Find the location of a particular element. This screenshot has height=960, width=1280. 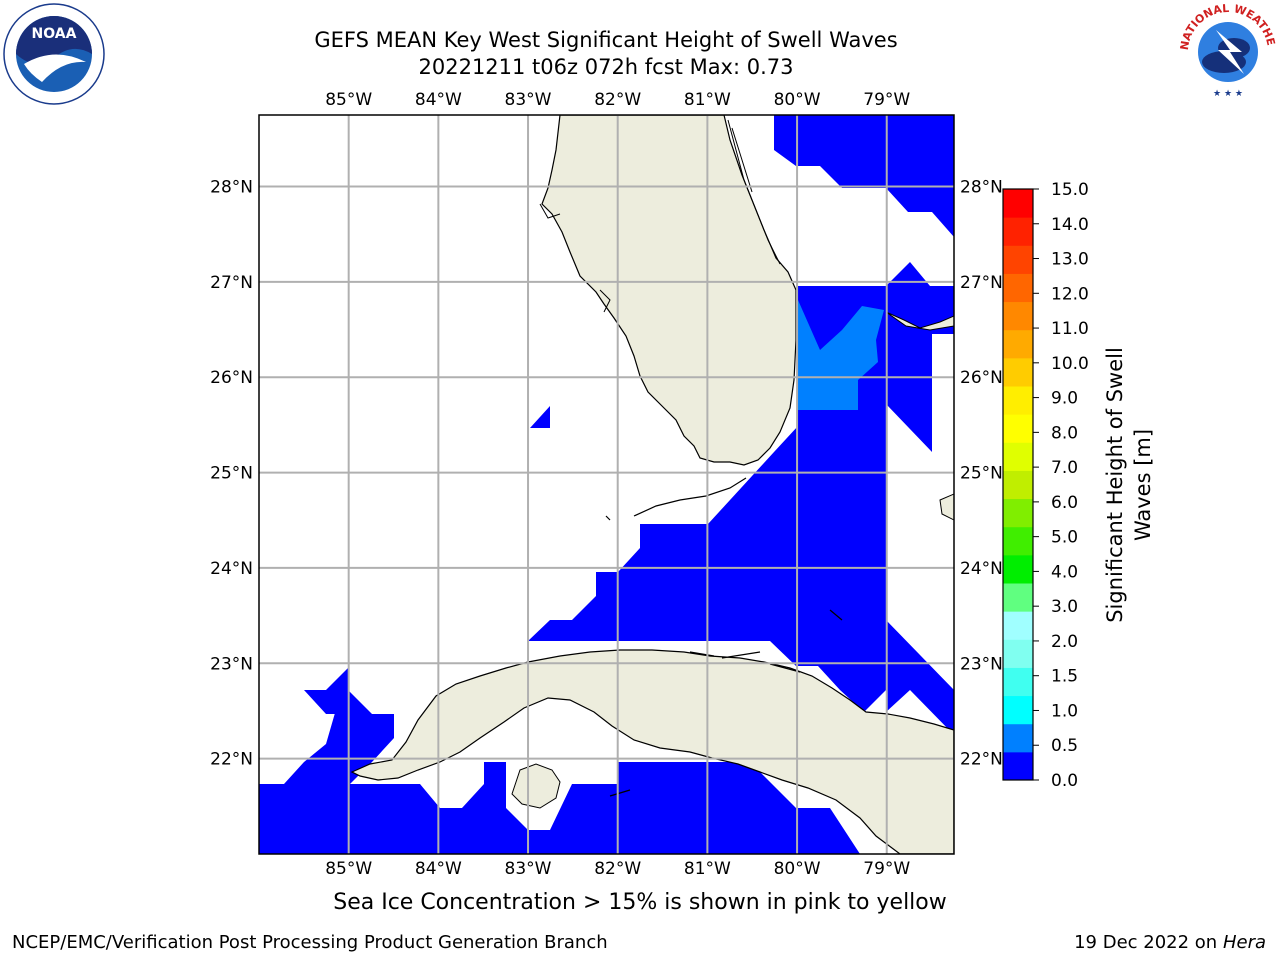

lon-label-top: 84°W is located at coordinates (438, 100).